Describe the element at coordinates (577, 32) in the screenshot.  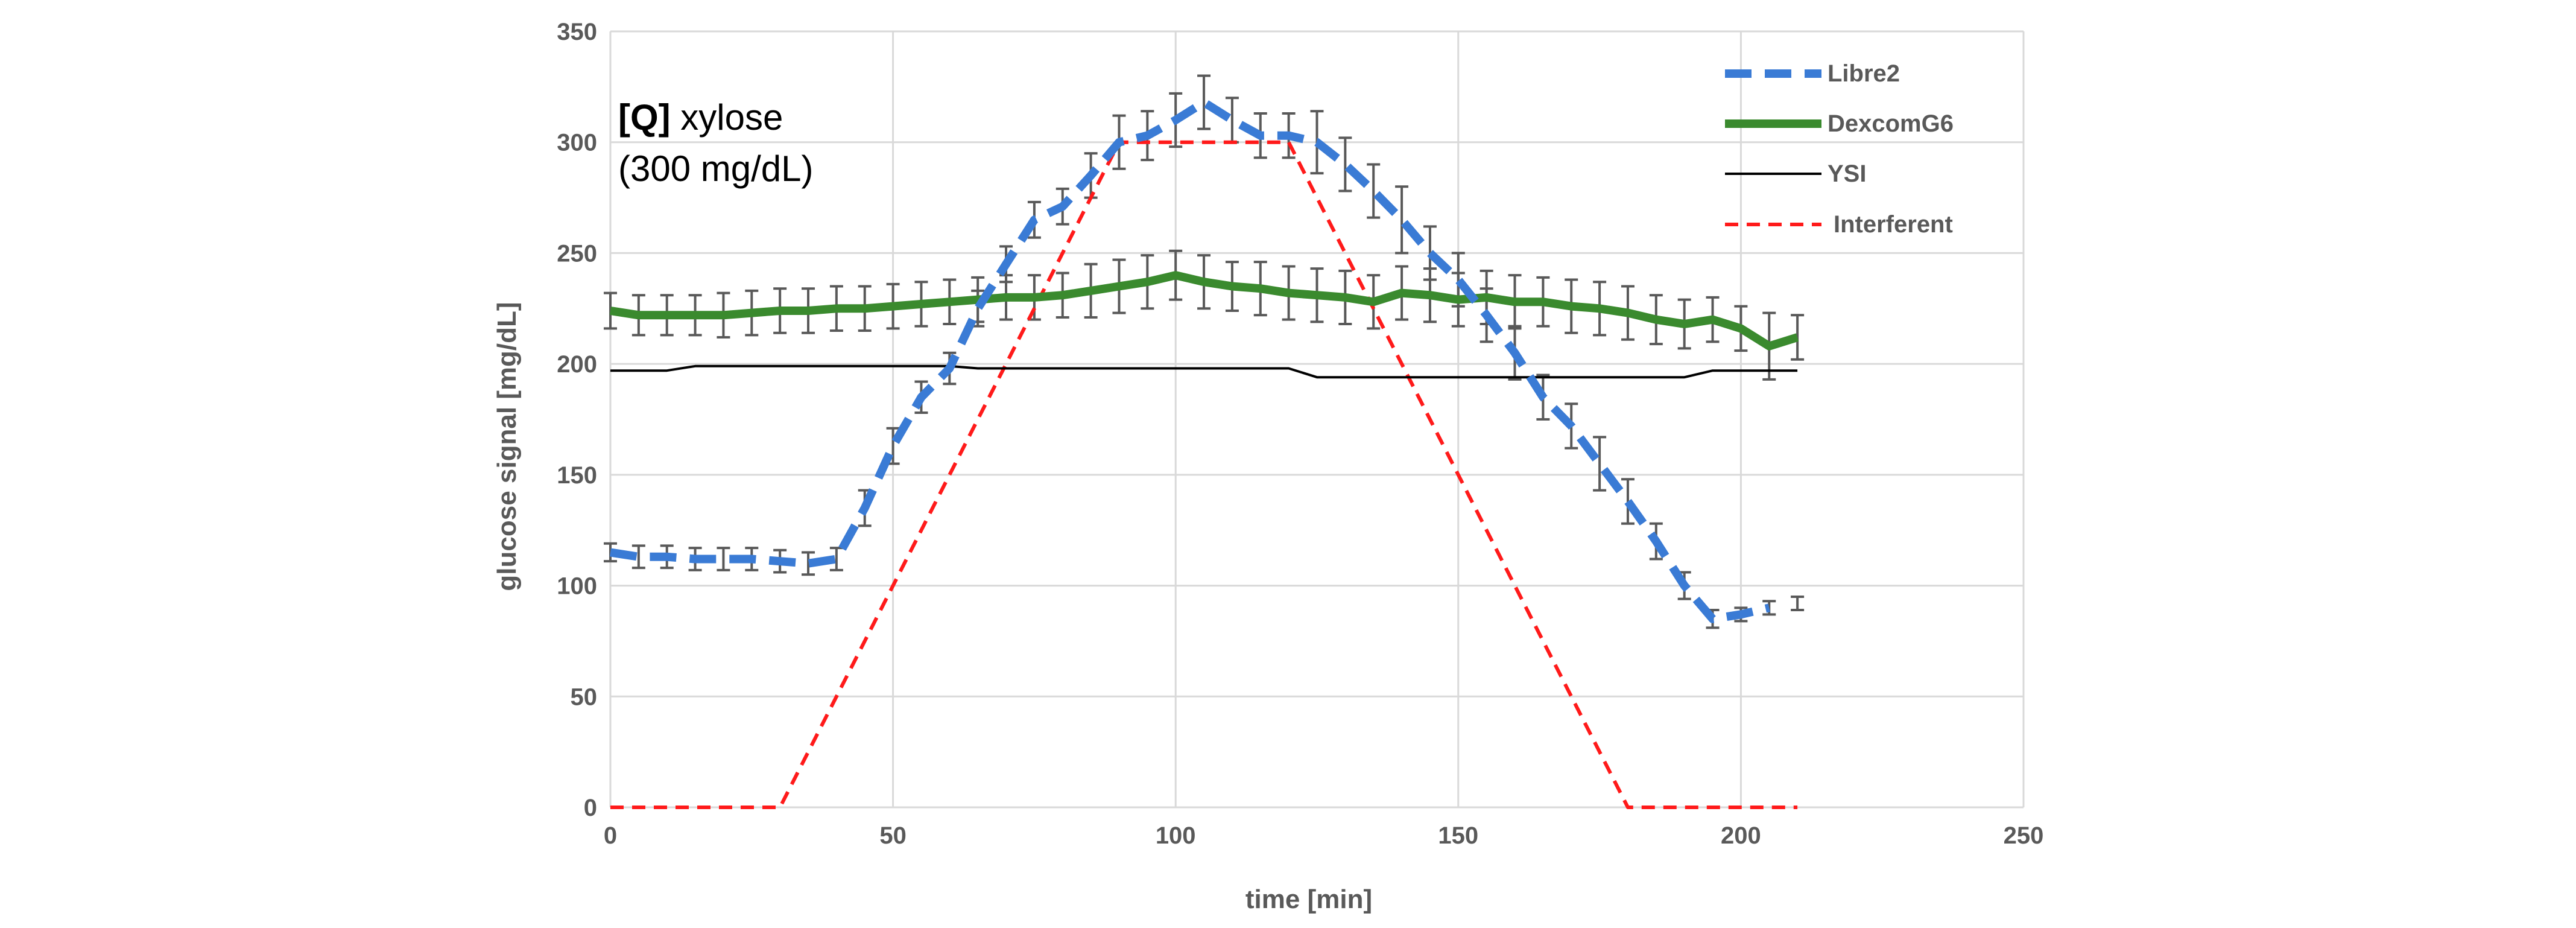
I see `y-tick-label: 350` at that location.